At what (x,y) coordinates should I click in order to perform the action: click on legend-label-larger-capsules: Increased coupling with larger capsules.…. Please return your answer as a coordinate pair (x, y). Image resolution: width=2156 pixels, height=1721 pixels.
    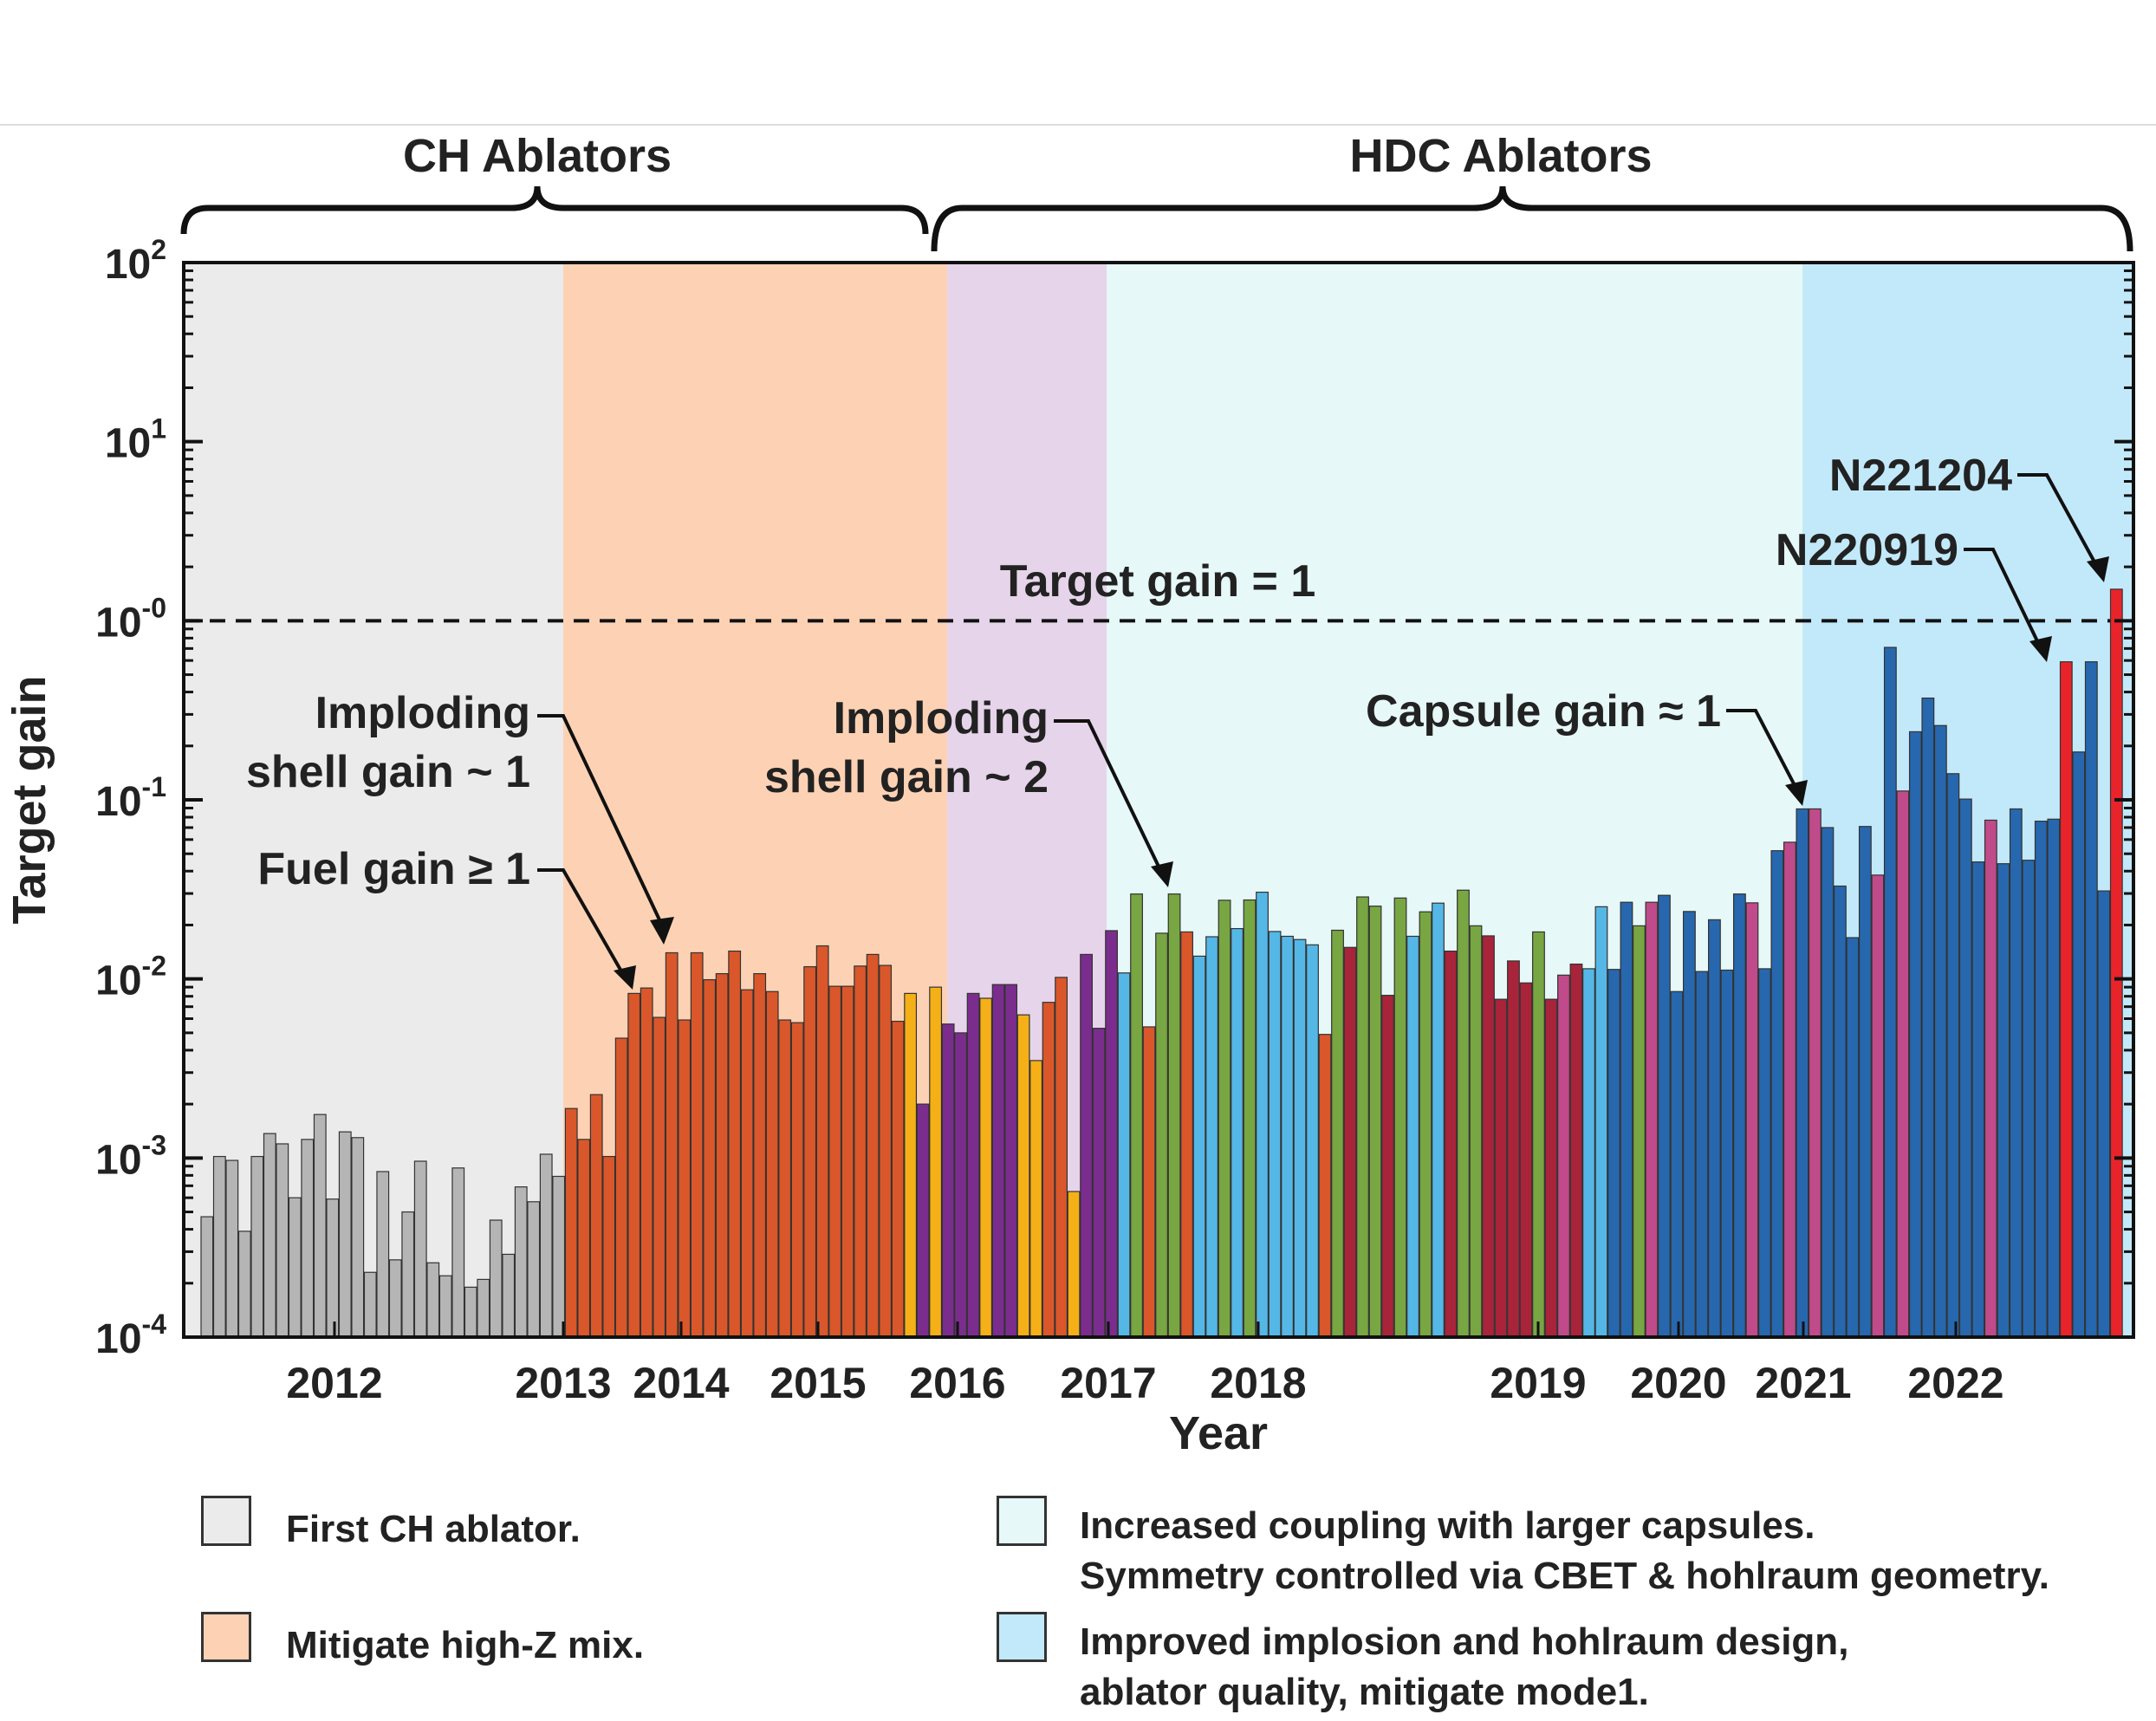
    Looking at the image, I should click on (1564, 1550).